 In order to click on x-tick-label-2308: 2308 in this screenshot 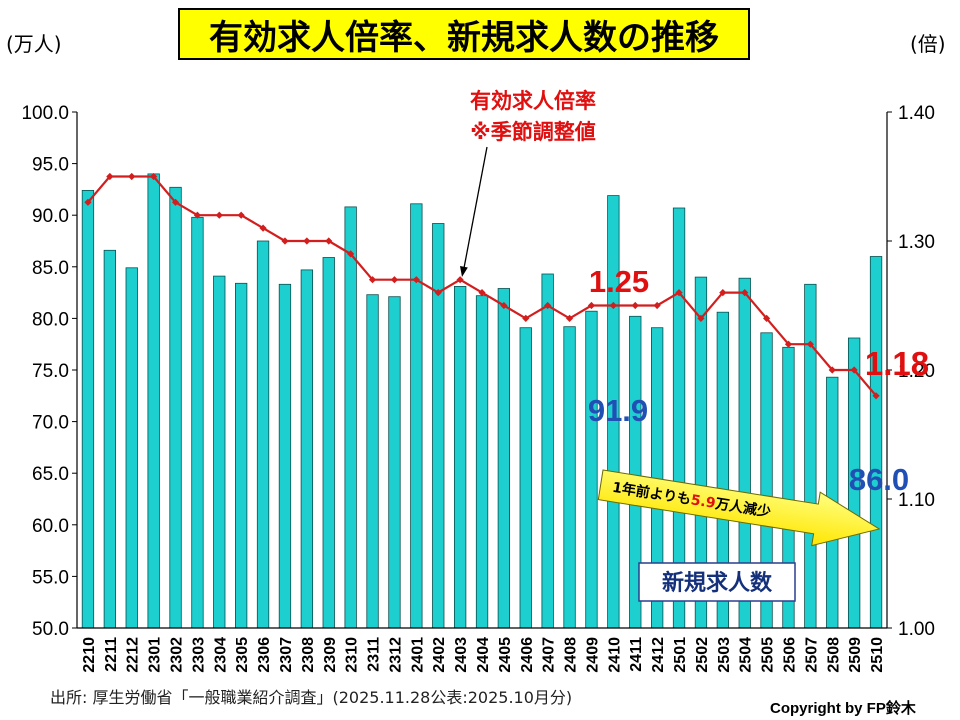, I will do `click(308, 655)`.